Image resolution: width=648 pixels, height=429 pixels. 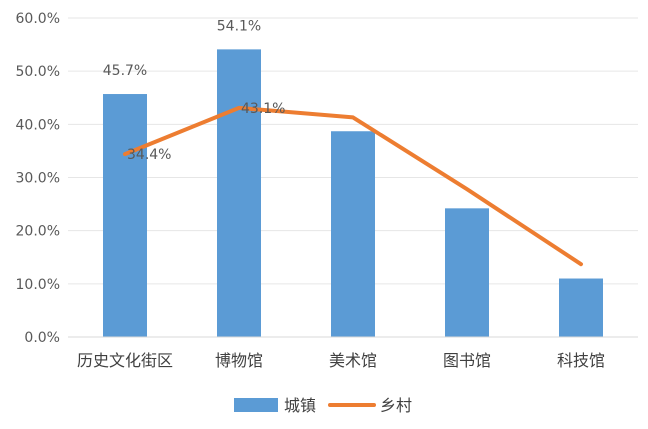 I want to click on legend: 城镇 乡村, so click(x=323, y=405).